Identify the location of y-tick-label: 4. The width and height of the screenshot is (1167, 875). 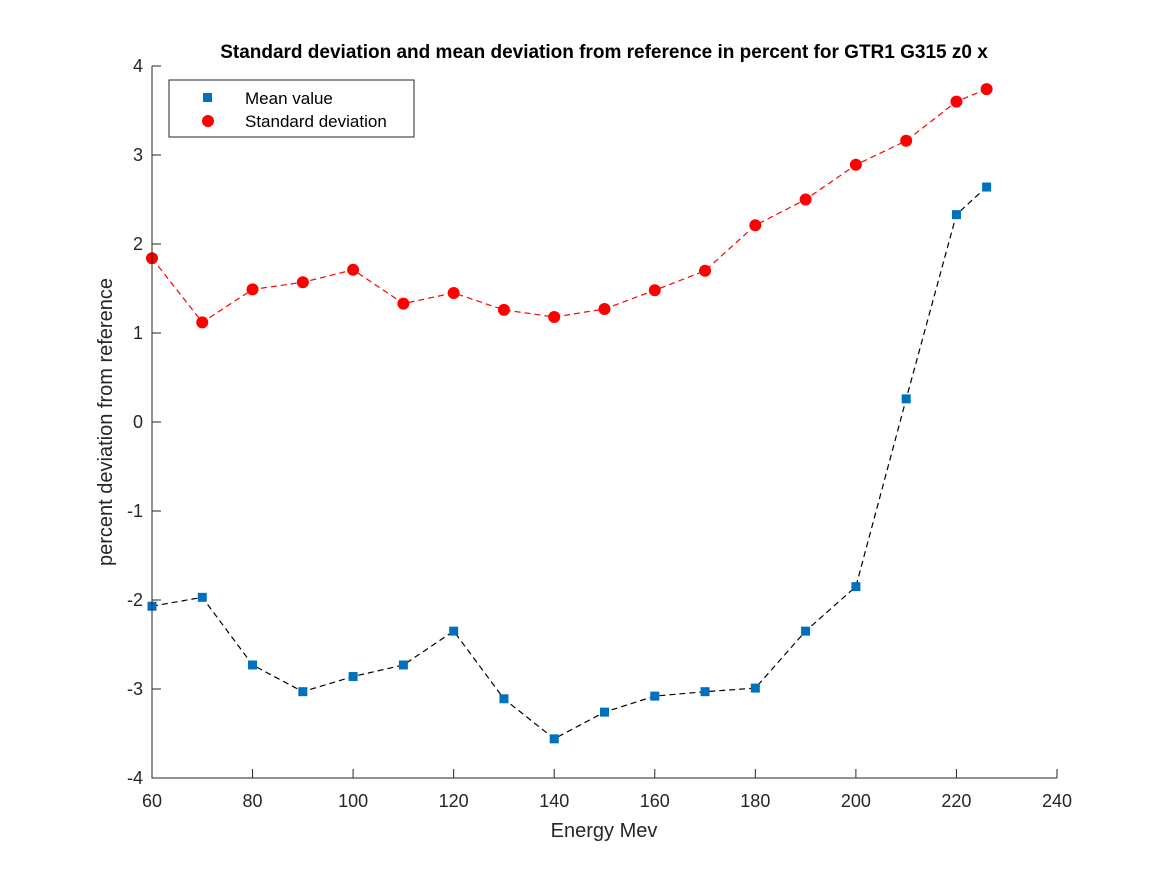
(138, 66).